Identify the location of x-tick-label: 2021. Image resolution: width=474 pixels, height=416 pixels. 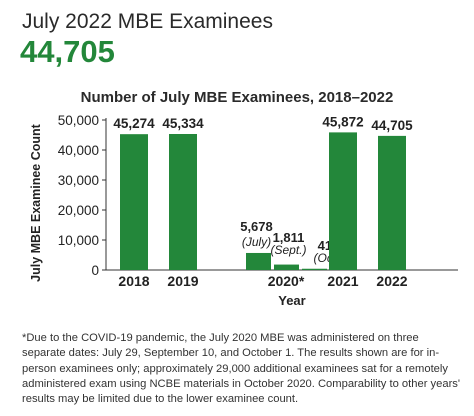
(342, 281).